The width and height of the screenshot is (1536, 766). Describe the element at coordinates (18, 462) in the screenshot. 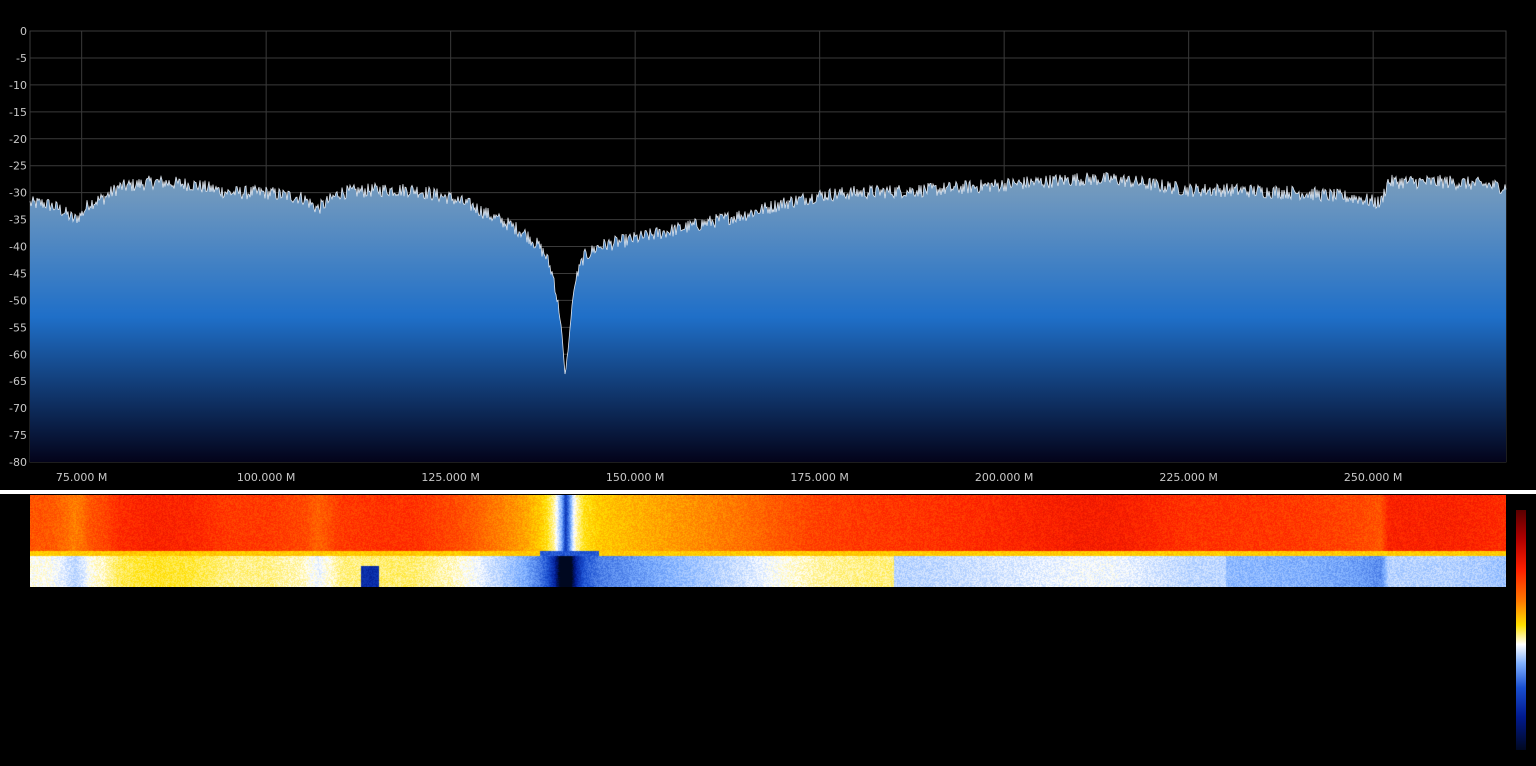

I see `y-tick-label: -80` at that location.